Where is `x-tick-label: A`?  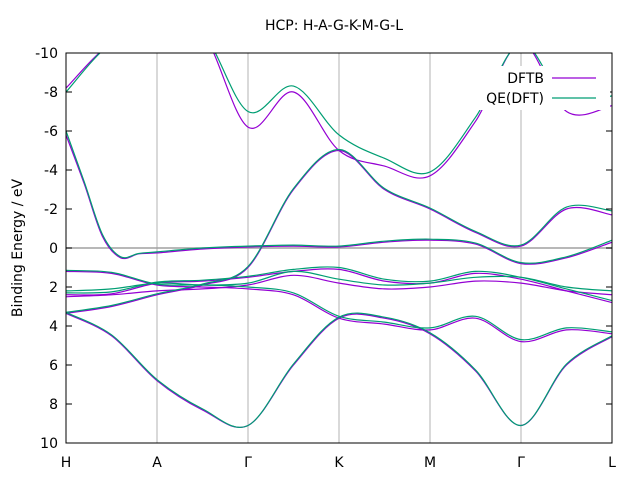
x-tick-label: A is located at coordinates (157, 463).